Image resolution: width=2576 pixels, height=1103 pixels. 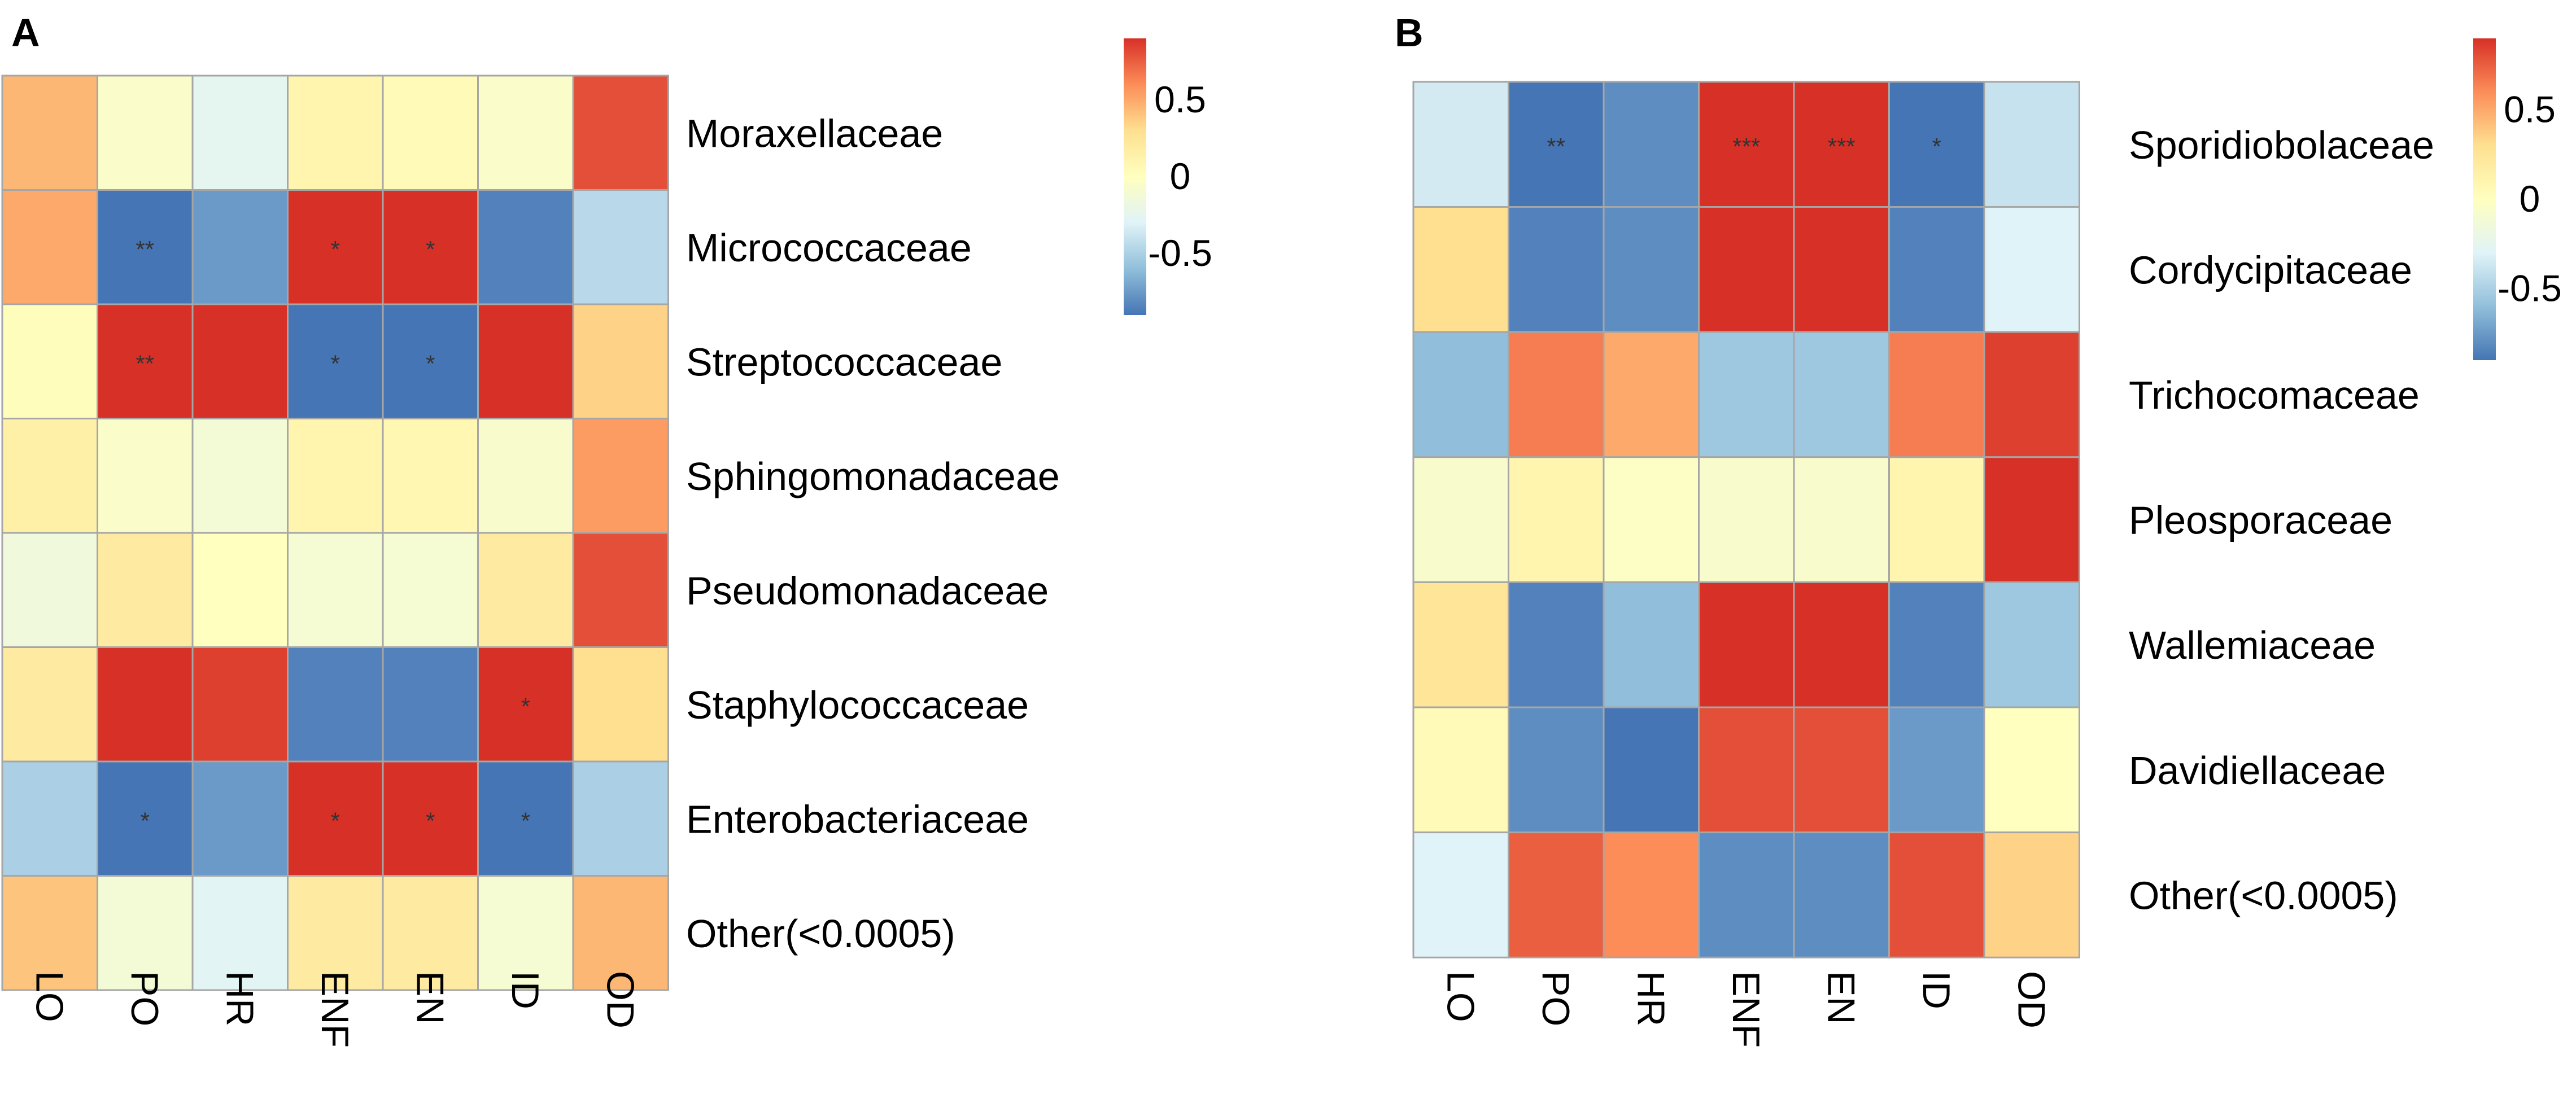 I want to click on row-label: Pseudomonadaceae, so click(x=867, y=590).